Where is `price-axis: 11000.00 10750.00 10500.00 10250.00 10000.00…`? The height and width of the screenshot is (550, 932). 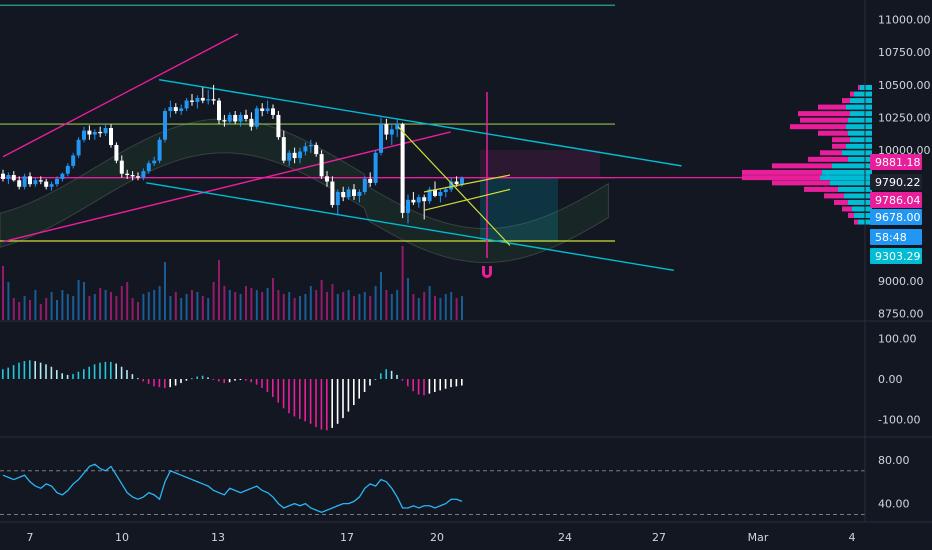 price-axis: 11000.00 10750.00 10500.00 10250.00 10000.00… is located at coordinates (904, 167).